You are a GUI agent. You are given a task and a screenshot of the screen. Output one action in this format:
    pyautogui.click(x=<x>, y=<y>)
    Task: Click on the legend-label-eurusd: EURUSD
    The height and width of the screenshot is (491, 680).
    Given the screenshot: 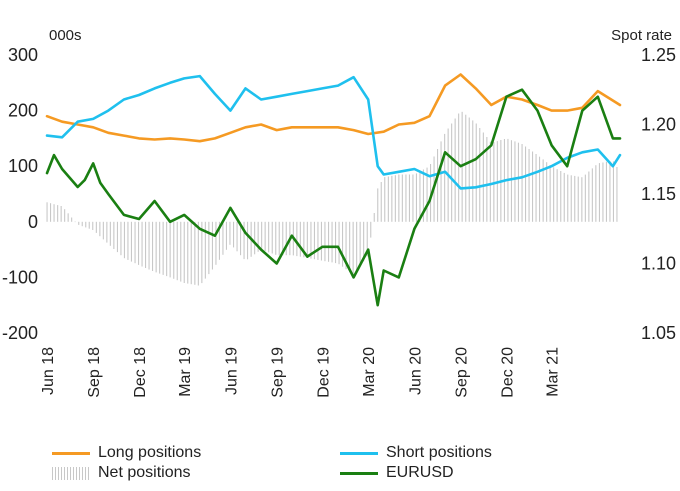 What is the action you would take?
    pyautogui.click(x=420, y=472)
    